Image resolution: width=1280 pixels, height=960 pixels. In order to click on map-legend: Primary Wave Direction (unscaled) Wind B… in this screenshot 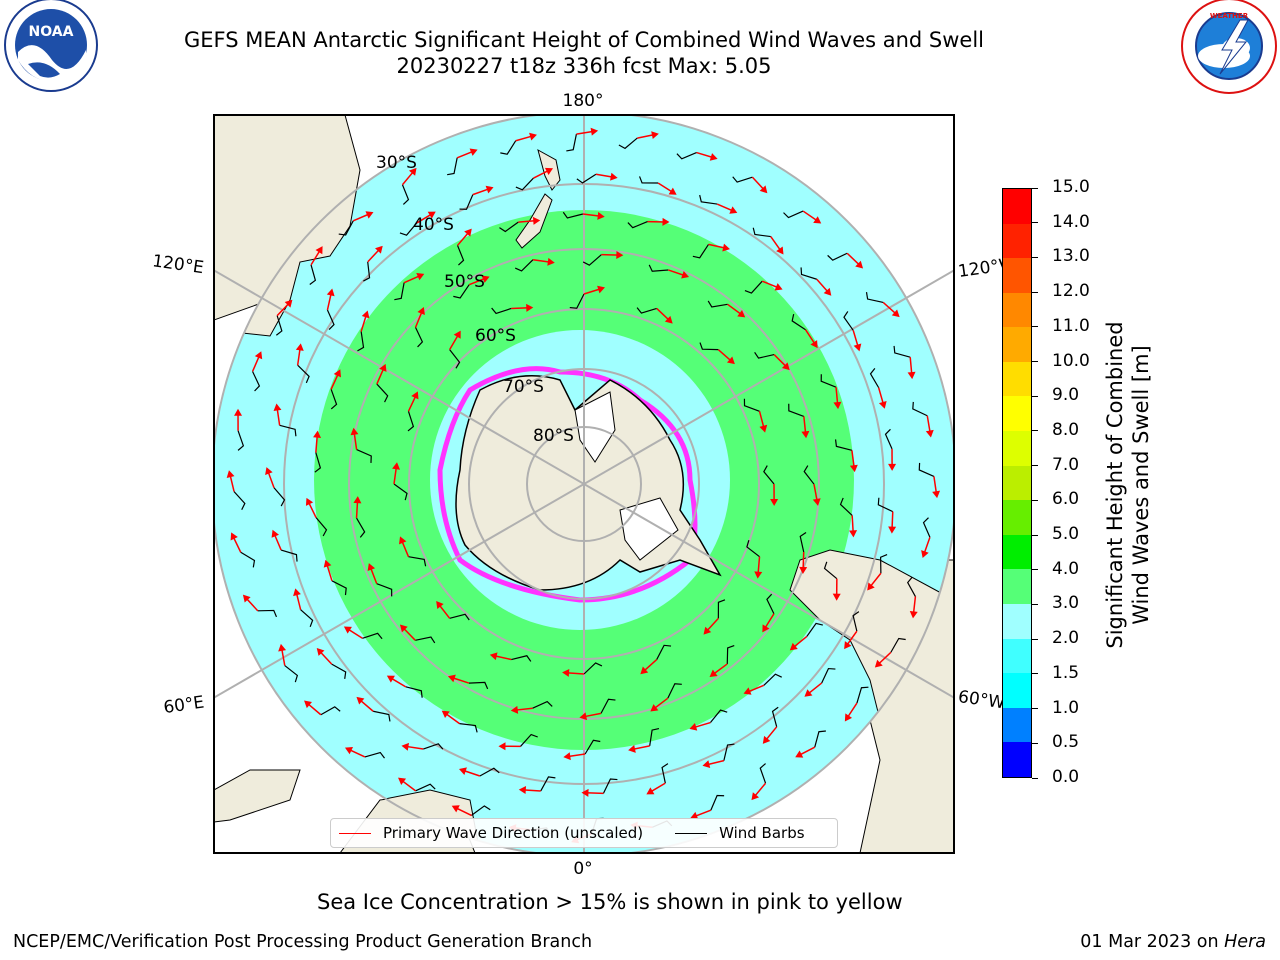, I will do `click(584, 833)`.